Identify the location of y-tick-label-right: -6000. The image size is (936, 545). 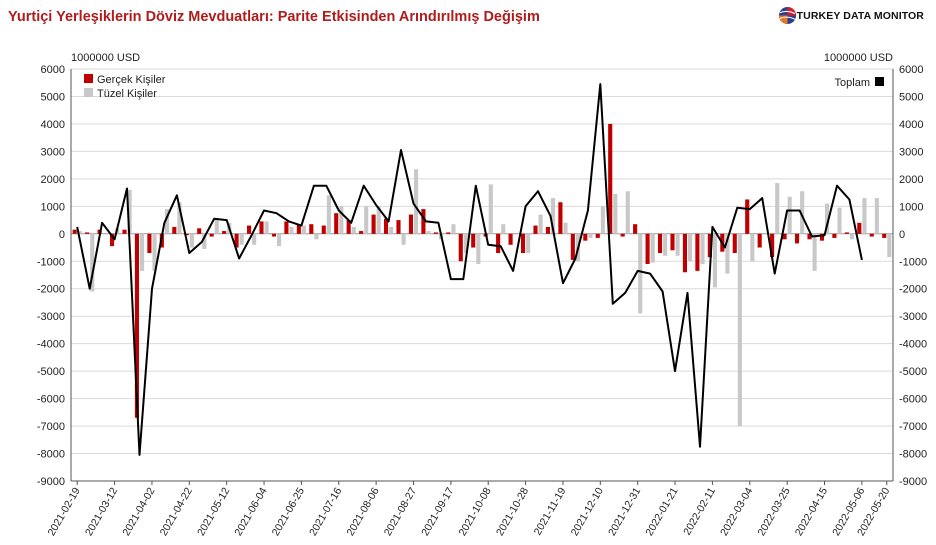
(913, 400).